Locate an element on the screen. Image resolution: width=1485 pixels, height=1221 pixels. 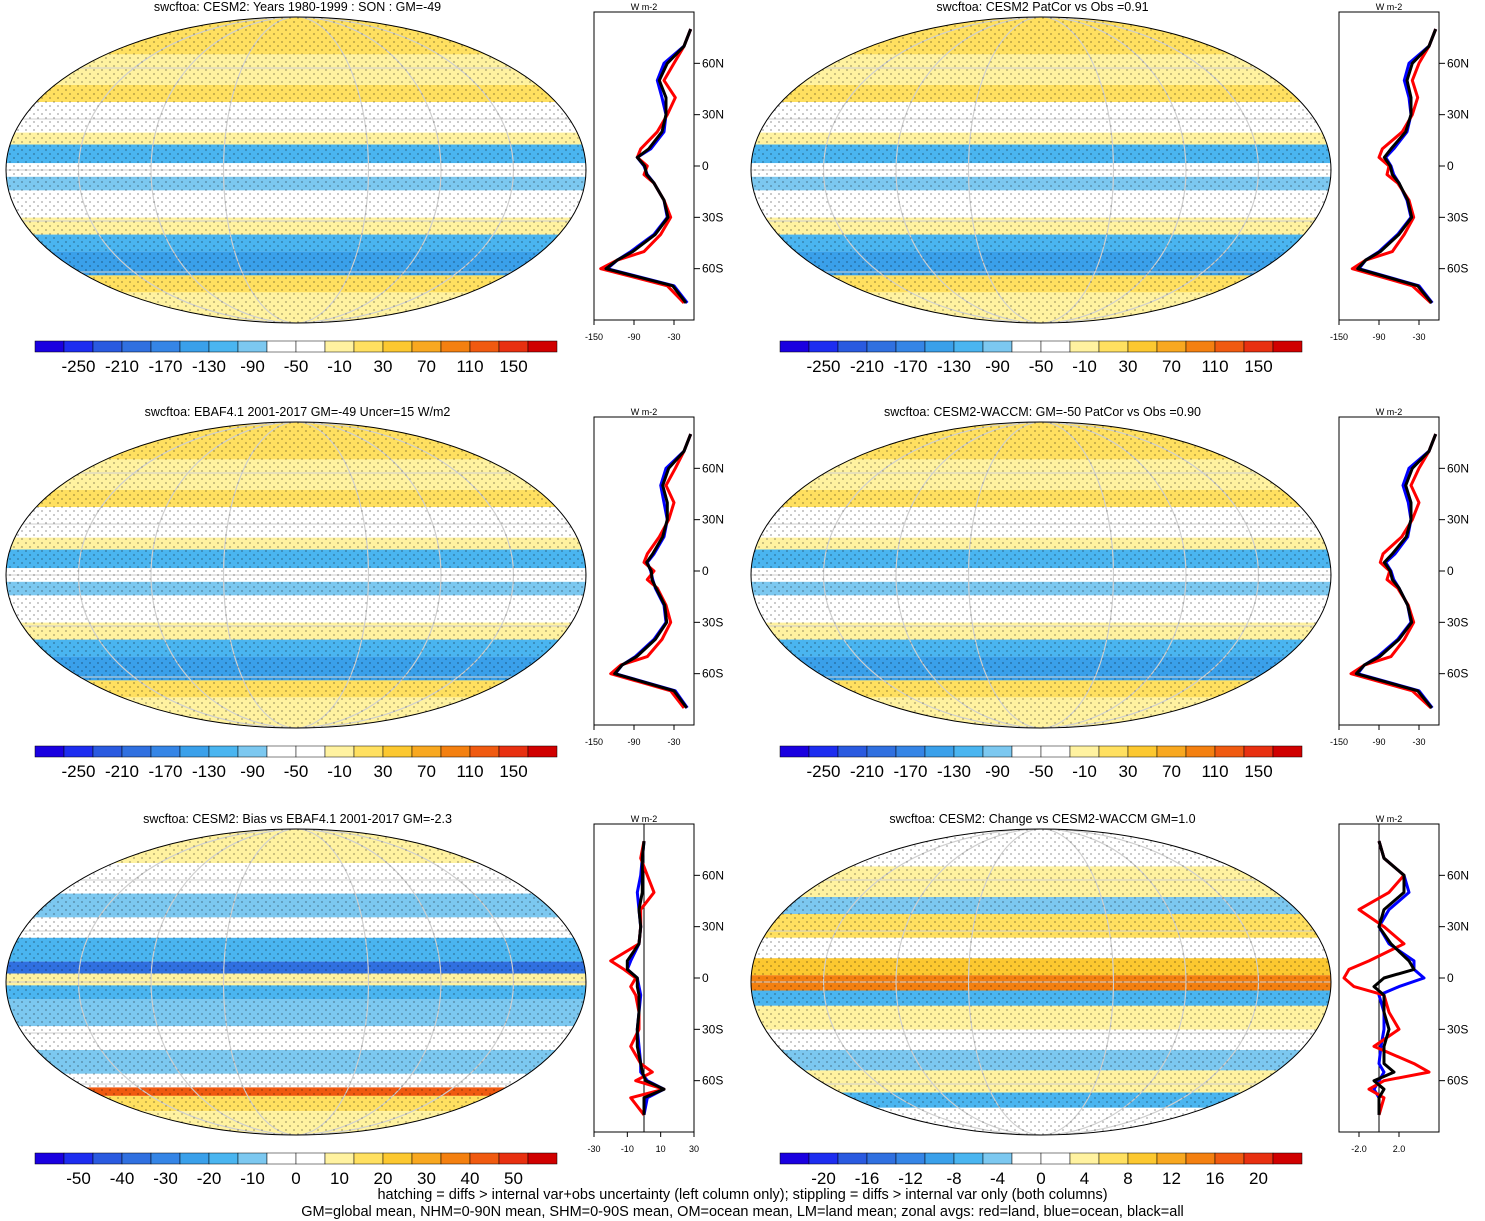
zonal-xtick-label: 10 is located at coordinates (661, 1149).